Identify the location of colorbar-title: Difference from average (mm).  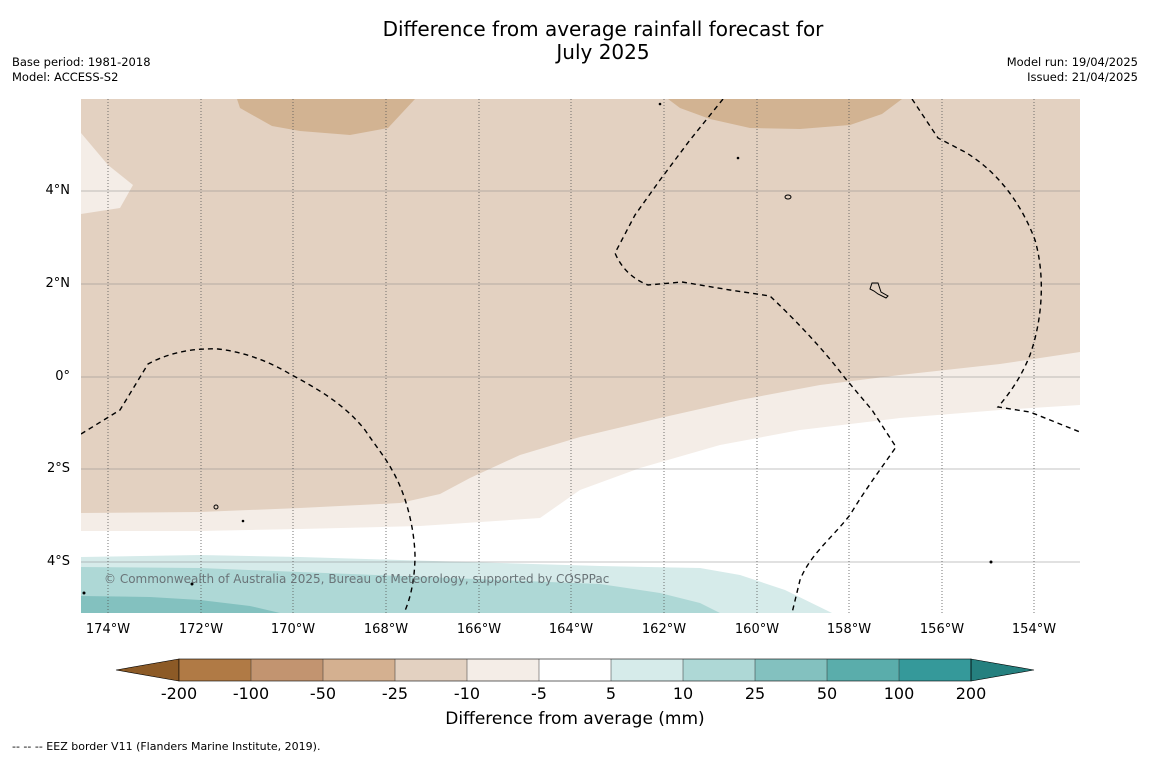
(575, 719).